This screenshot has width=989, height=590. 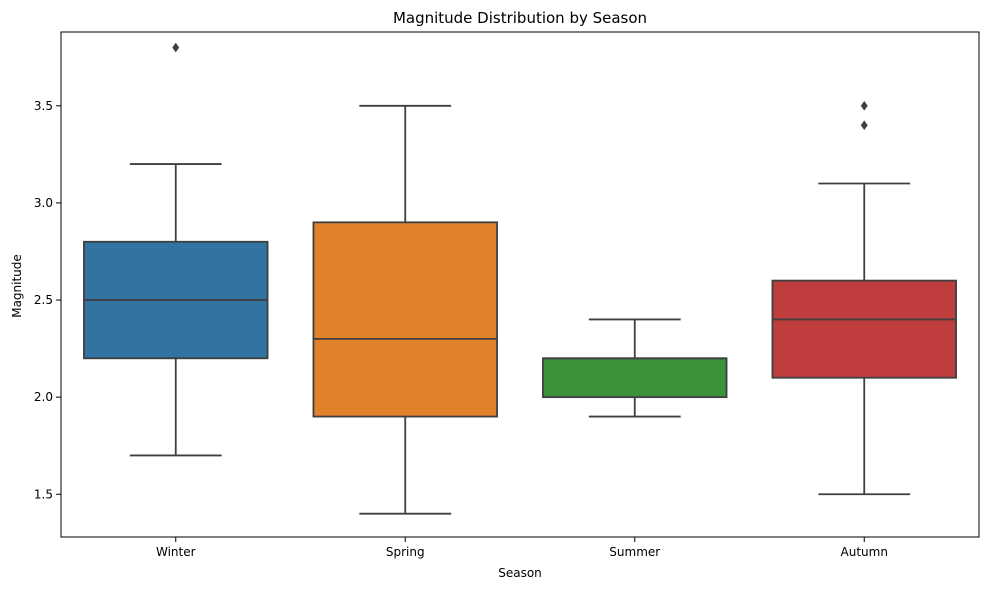 What do you see at coordinates (43, 203) in the screenshot?
I see `y-tick-label: 3.0` at bounding box center [43, 203].